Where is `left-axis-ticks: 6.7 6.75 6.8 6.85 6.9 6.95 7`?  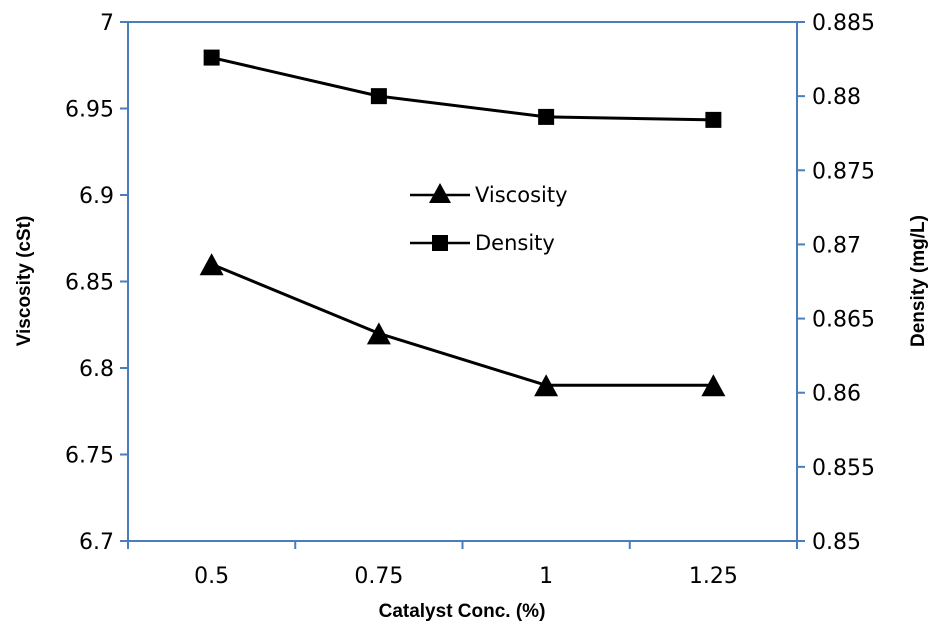
left-axis-ticks: 6.7 6.75 6.8 6.85 6.9 6.95 7 is located at coordinates (96, 283).